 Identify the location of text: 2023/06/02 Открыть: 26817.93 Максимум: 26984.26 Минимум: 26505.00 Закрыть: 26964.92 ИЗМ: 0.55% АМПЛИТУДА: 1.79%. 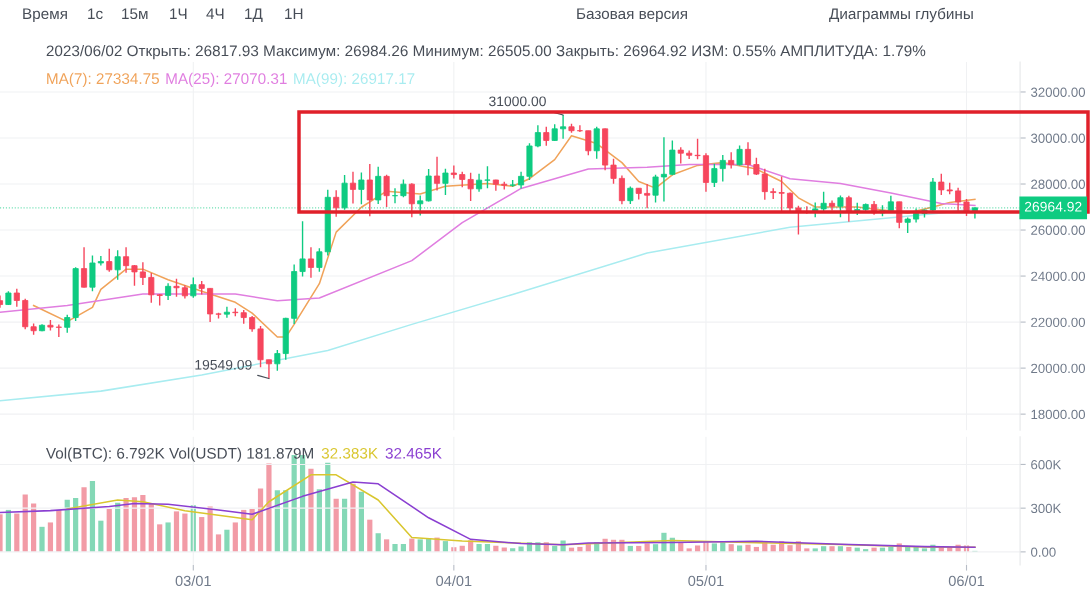
(486, 52).